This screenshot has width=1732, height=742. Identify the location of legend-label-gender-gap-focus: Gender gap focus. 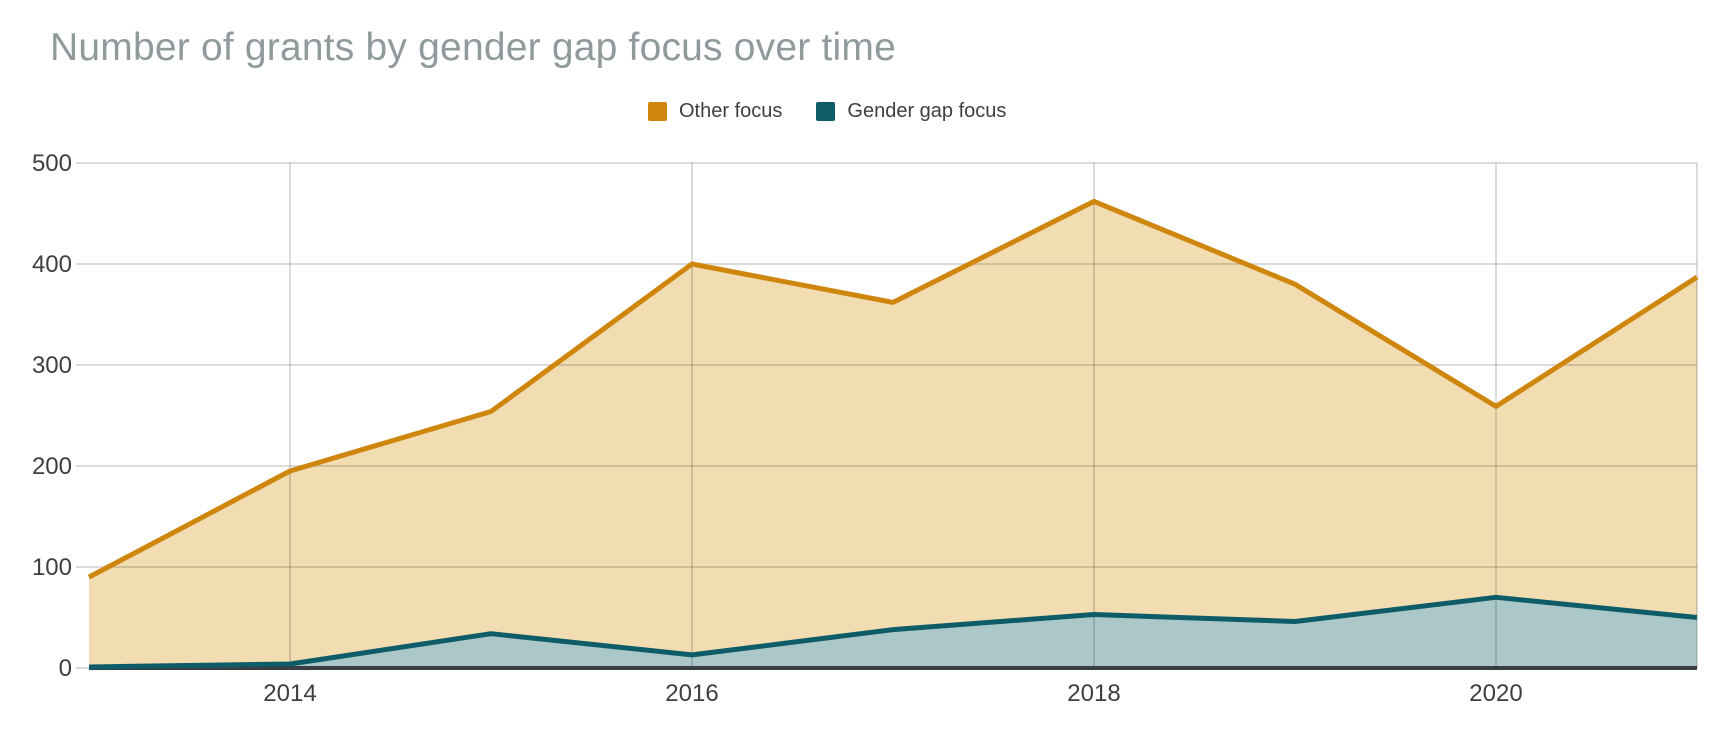
(927, 111).